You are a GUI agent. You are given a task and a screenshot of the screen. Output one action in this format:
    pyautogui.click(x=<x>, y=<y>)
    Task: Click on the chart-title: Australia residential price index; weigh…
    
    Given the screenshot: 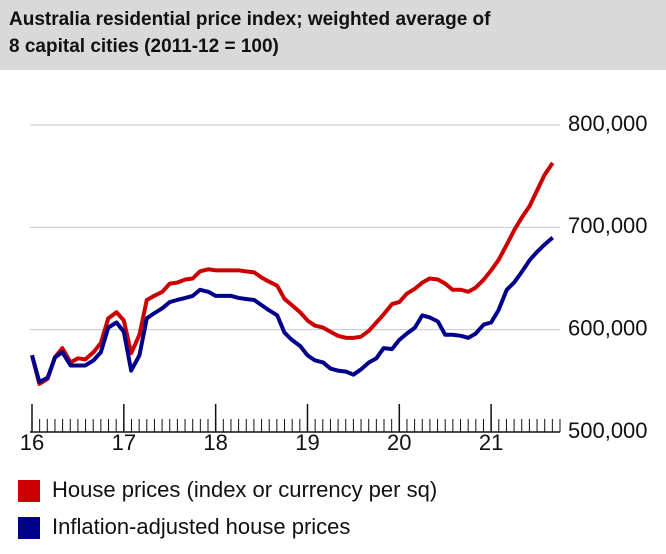 What is the action you would take?
    pyautogui.click(x=250, y=33)
    